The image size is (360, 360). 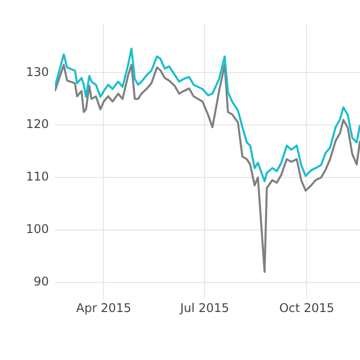 I want to click on x-tick-label: Jul 2015, so click(x=204, y=307).